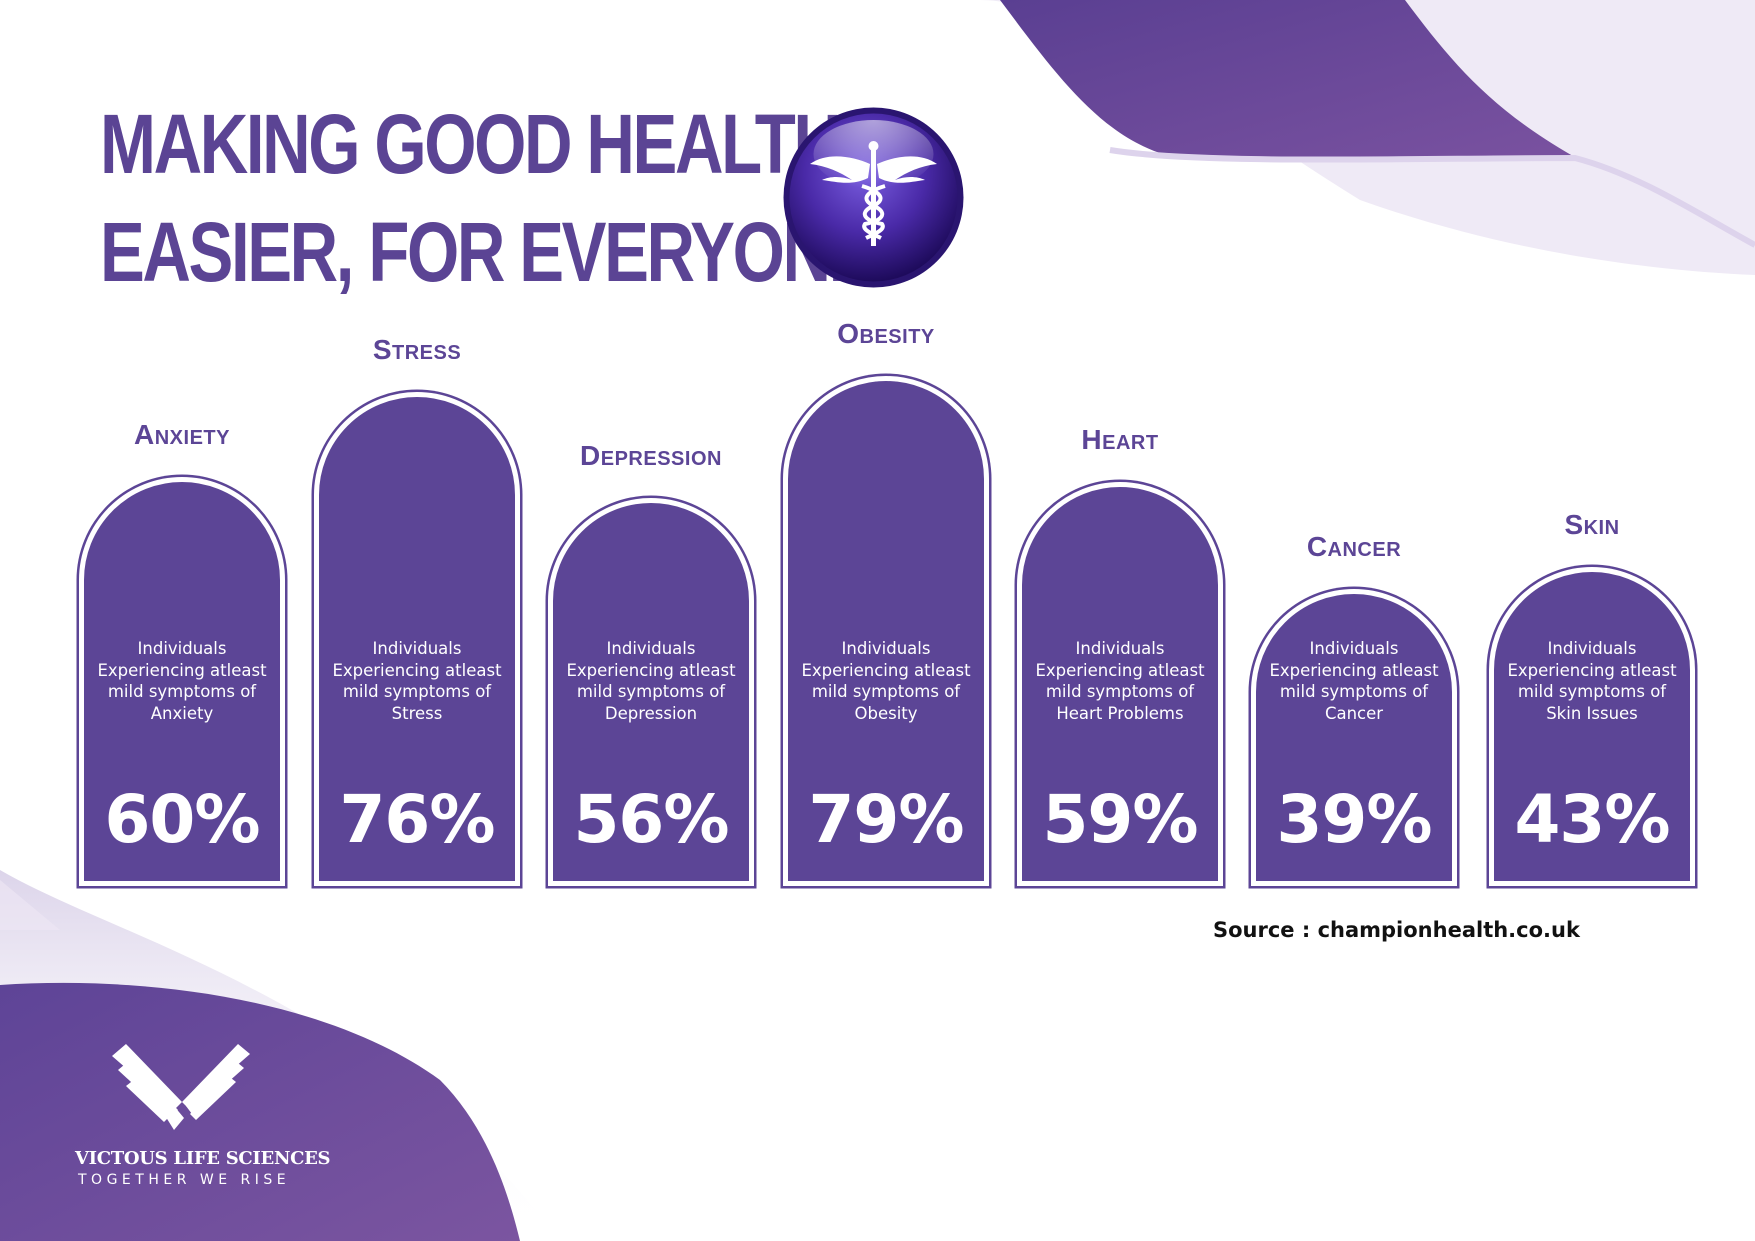  I want to click on value-label: 43%, so click(1592, 819).